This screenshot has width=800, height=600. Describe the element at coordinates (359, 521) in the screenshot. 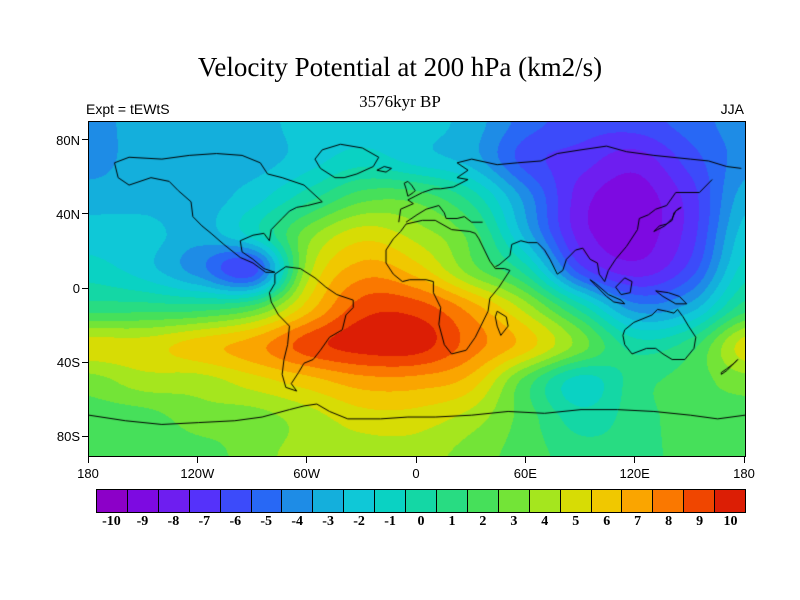

I see `colorbar-label: -2` at that location.